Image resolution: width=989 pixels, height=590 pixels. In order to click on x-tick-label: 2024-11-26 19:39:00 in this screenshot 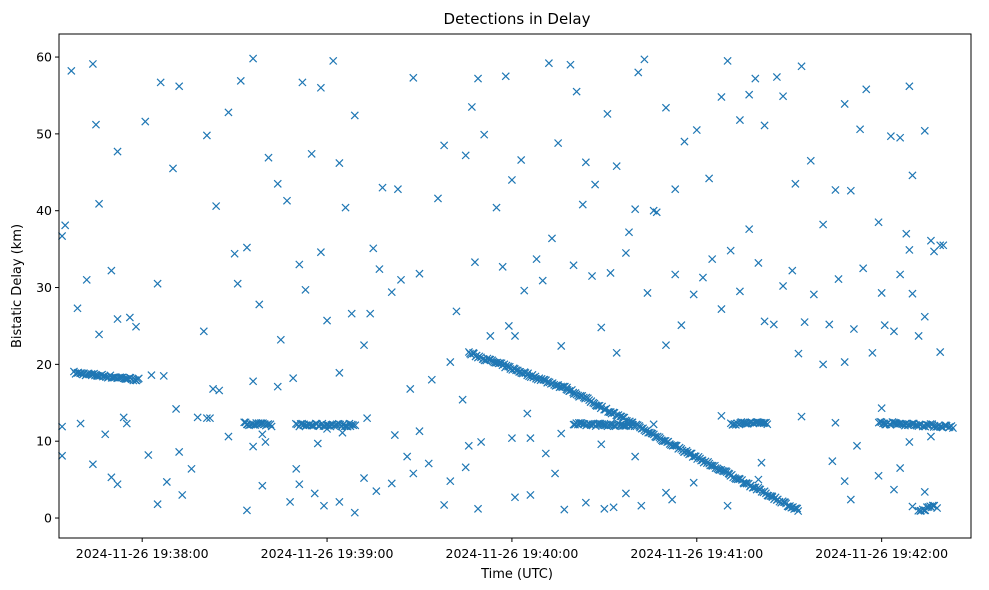, I will do `click(327, 553)`.